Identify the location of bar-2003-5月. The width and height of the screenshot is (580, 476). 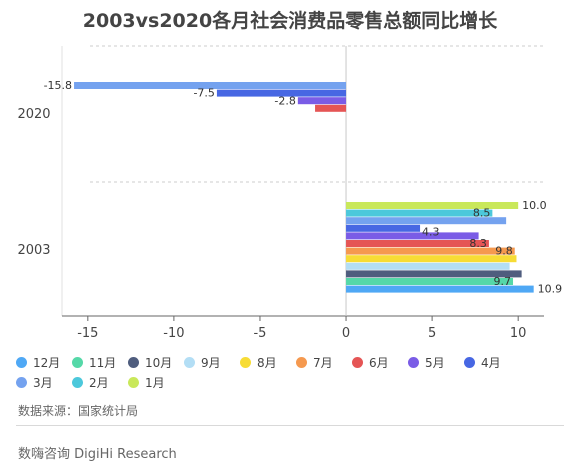
(412, 236).